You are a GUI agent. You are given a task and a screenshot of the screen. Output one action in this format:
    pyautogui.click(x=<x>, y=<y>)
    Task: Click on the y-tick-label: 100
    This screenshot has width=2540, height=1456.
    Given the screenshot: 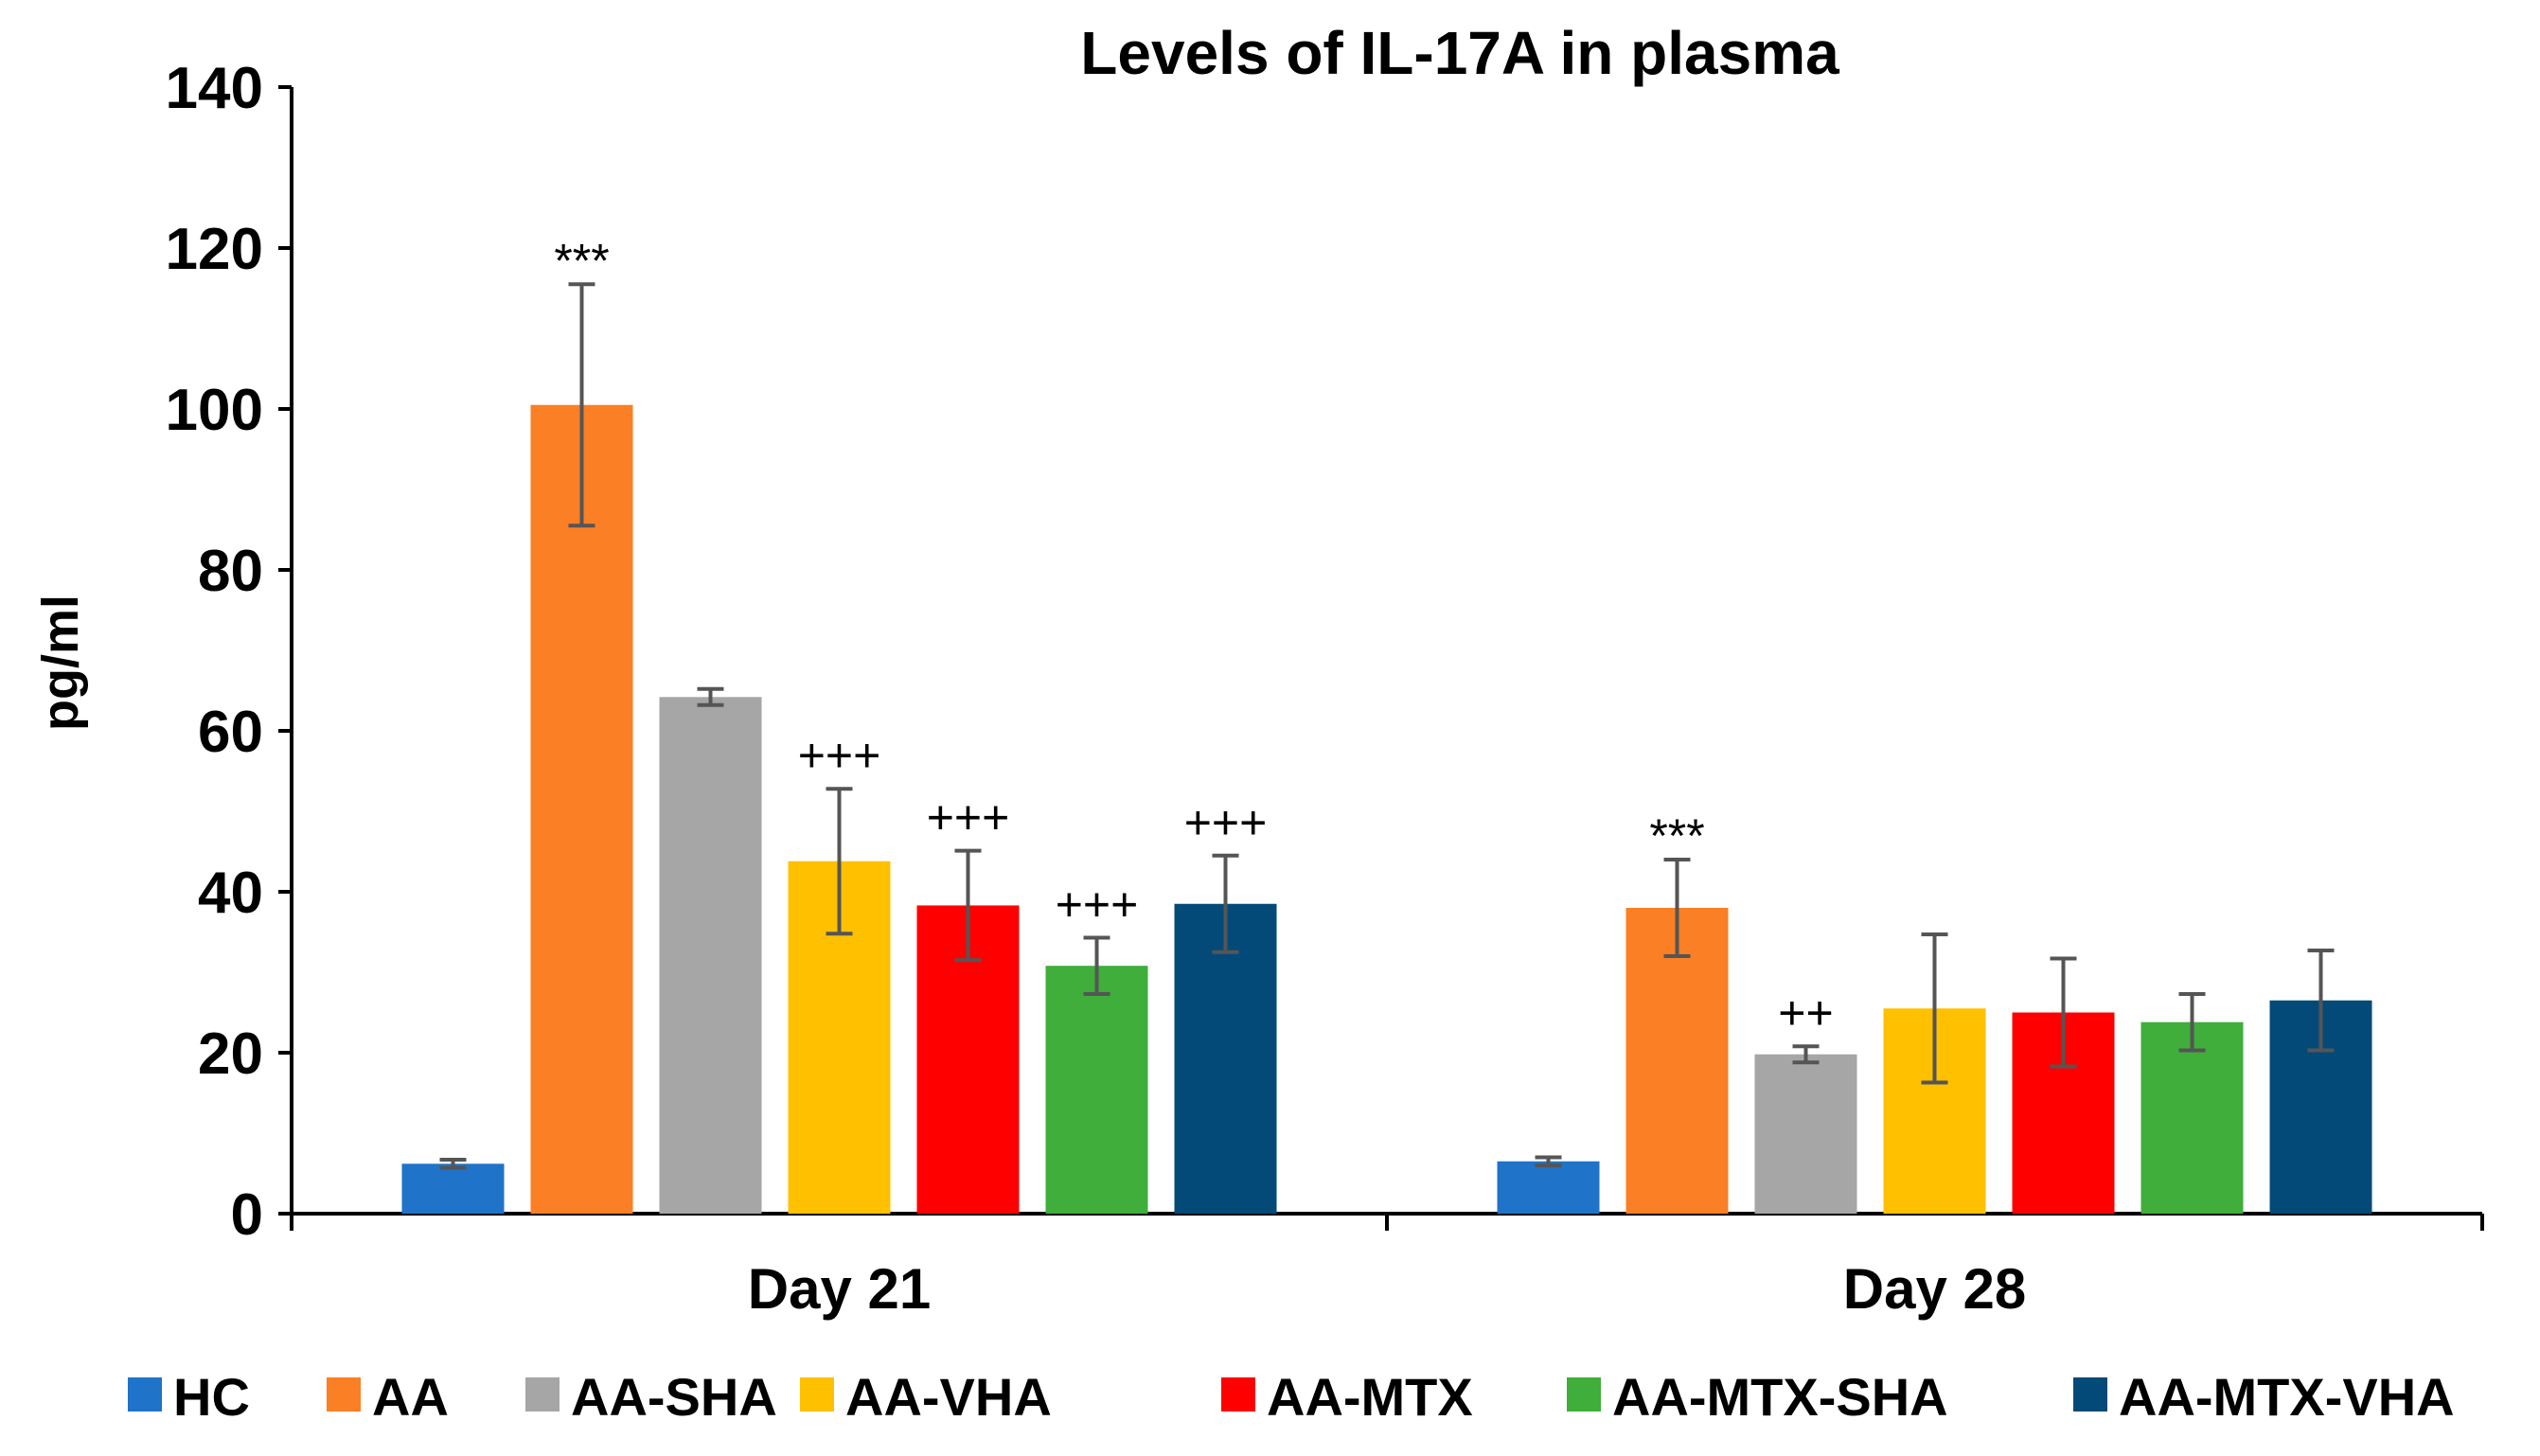 What is the action you would take?
    pyautogui.click(x=214, y=411)
    